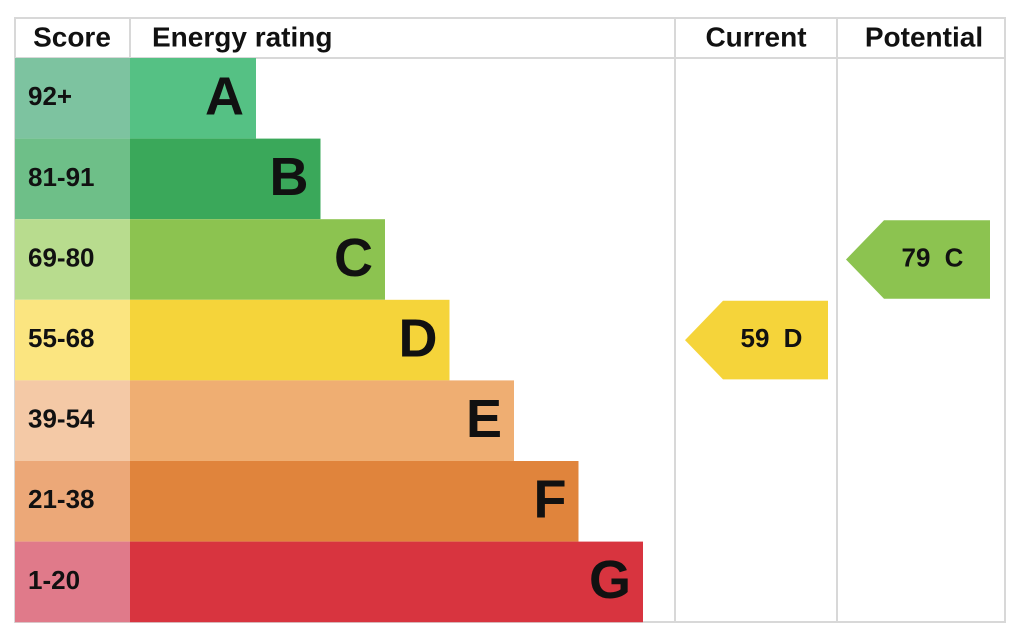 The height and width of the screenshot is (638, 1024). What do you see at coordinates (353, 258) in the screenshot?
I see `band-letter: C` at bounding box center [353, 258].